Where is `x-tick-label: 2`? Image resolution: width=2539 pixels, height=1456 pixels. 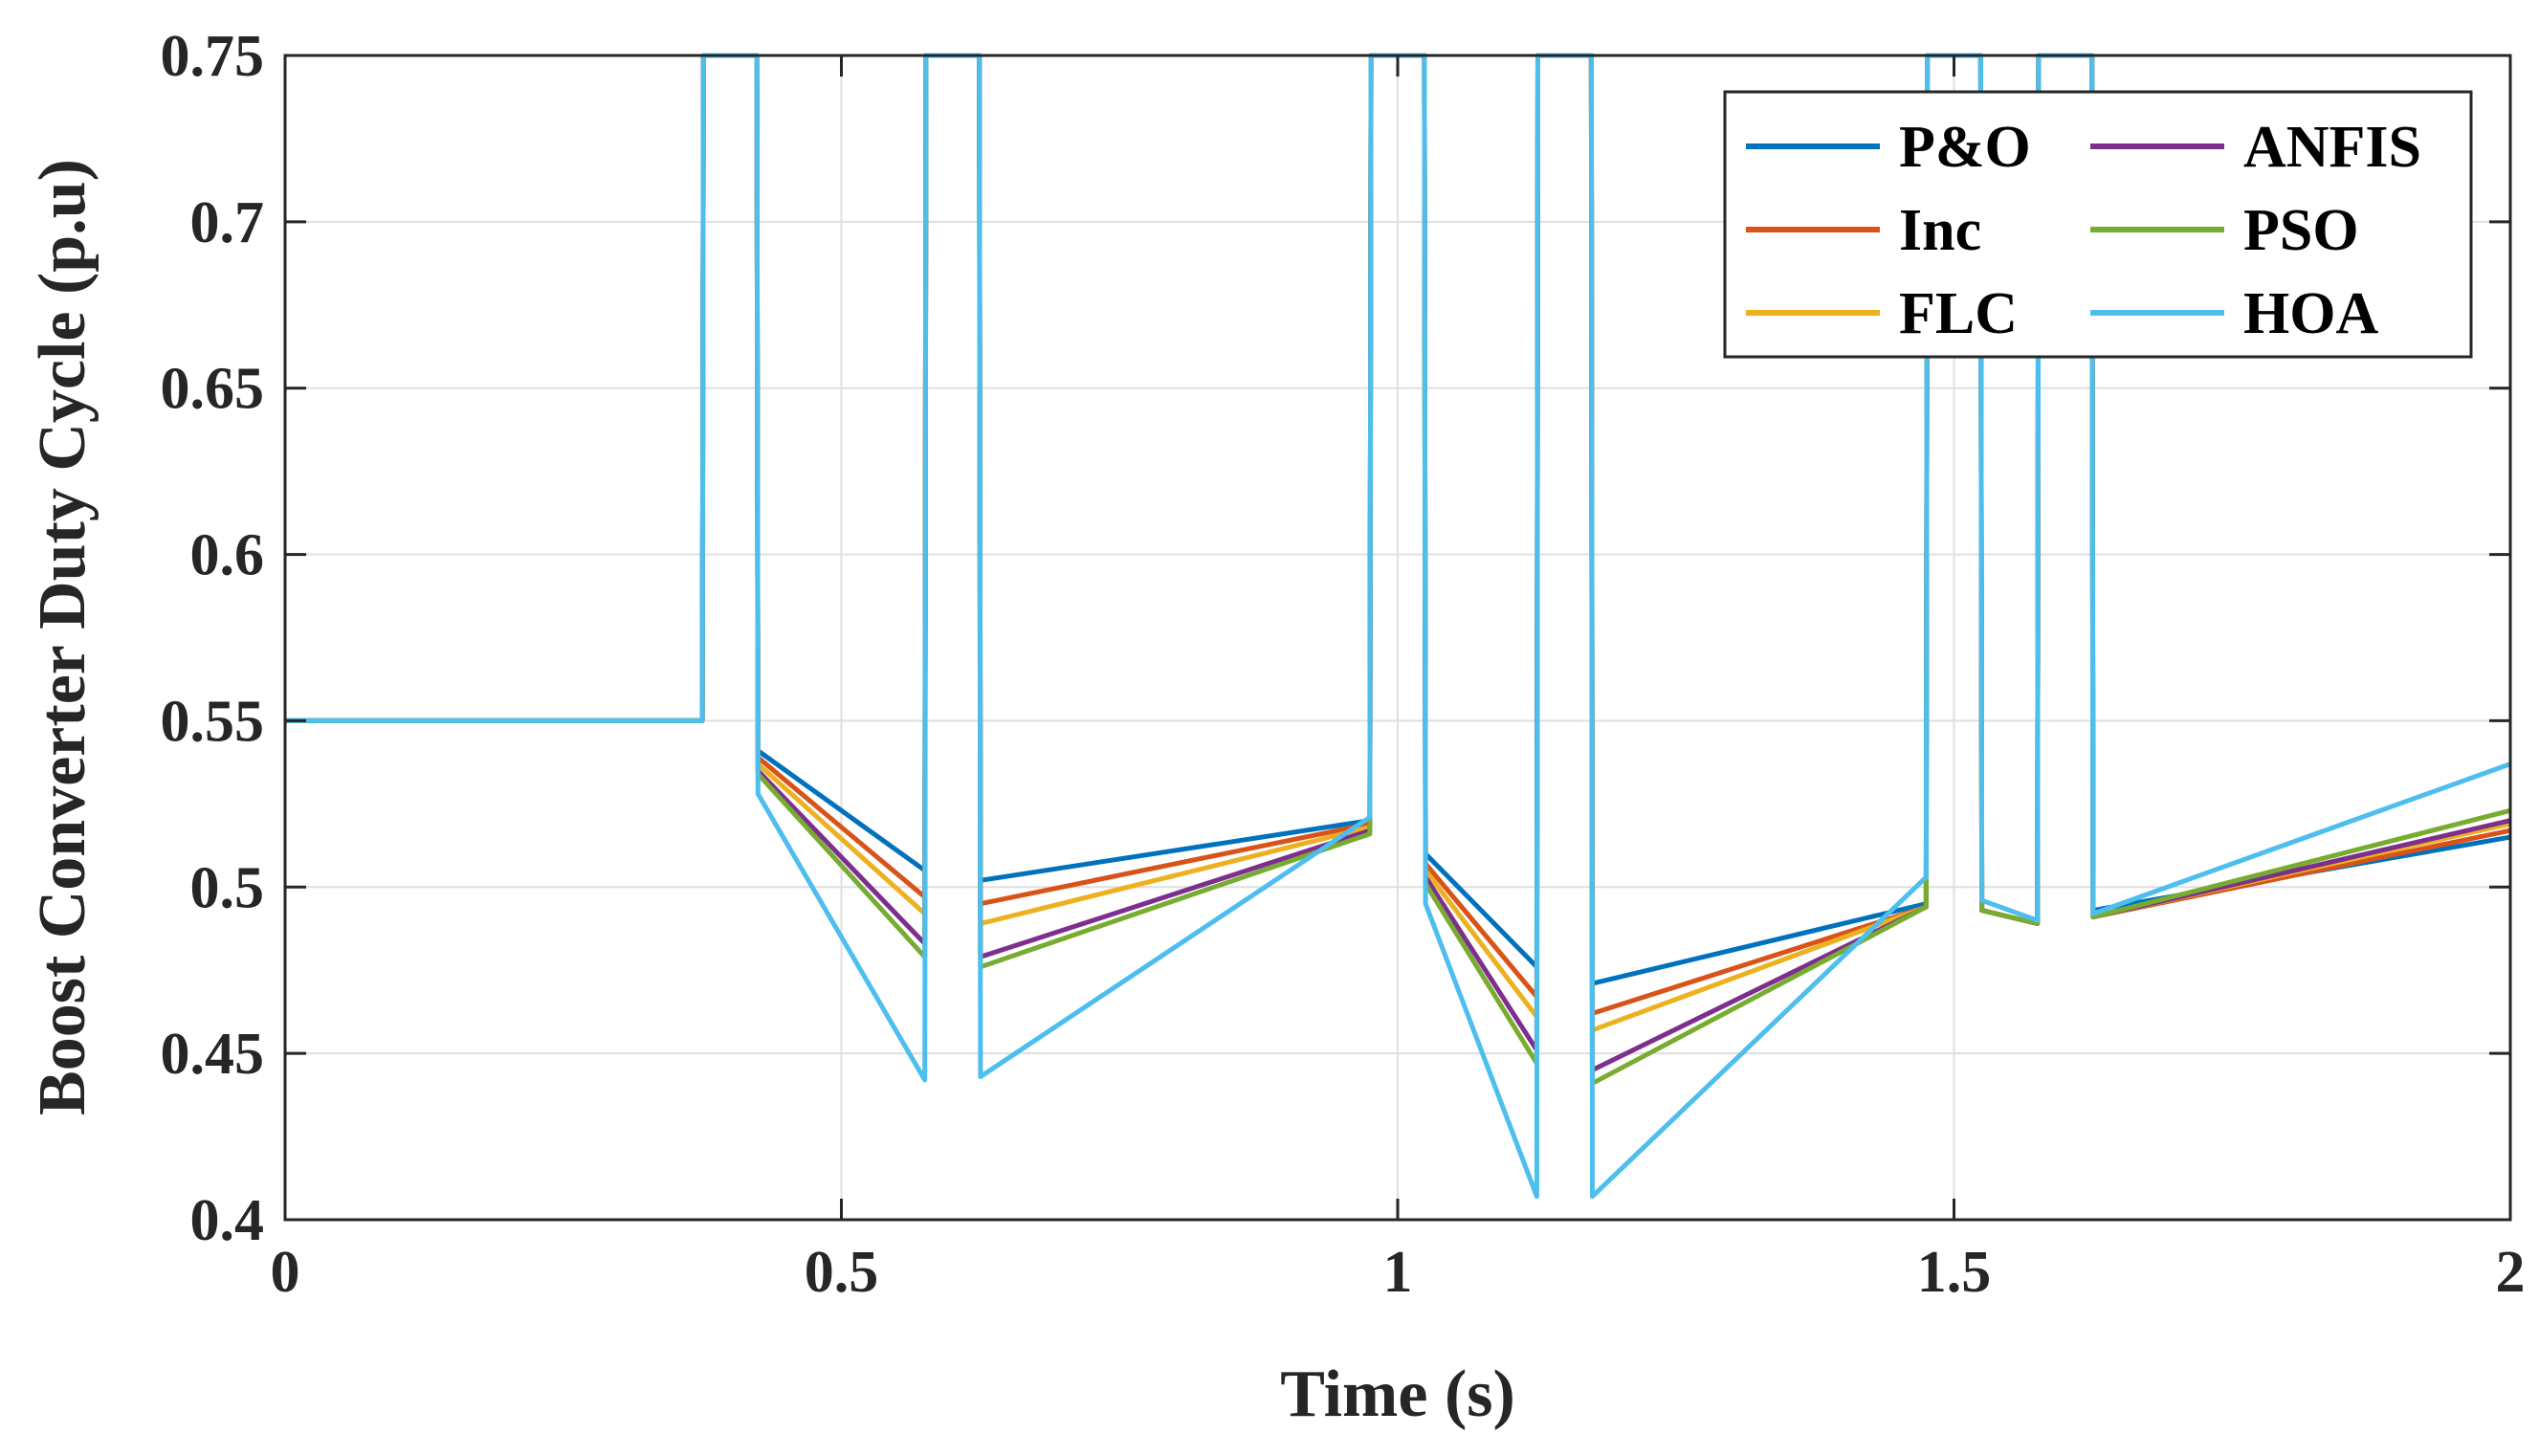
x-tick-label: 2 is located at coordinates (2511, 1273).